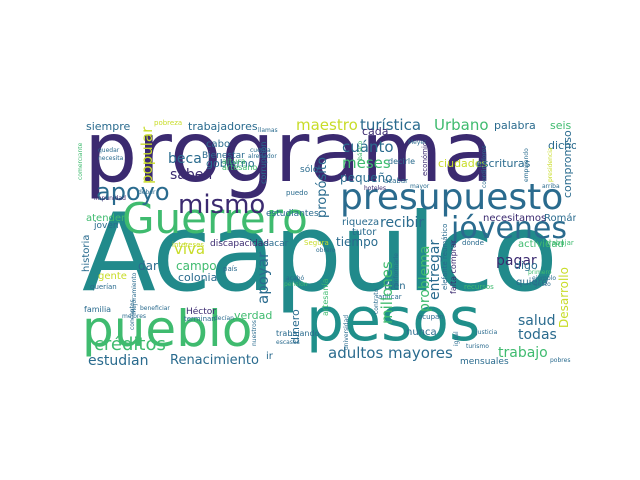 Image resolution: width=640 pixels, height=480 pixels. What do you see at coordinates (487, 332) in the screenshot?
I see `word-justicia: justicia` at bounding box center [487, 332].